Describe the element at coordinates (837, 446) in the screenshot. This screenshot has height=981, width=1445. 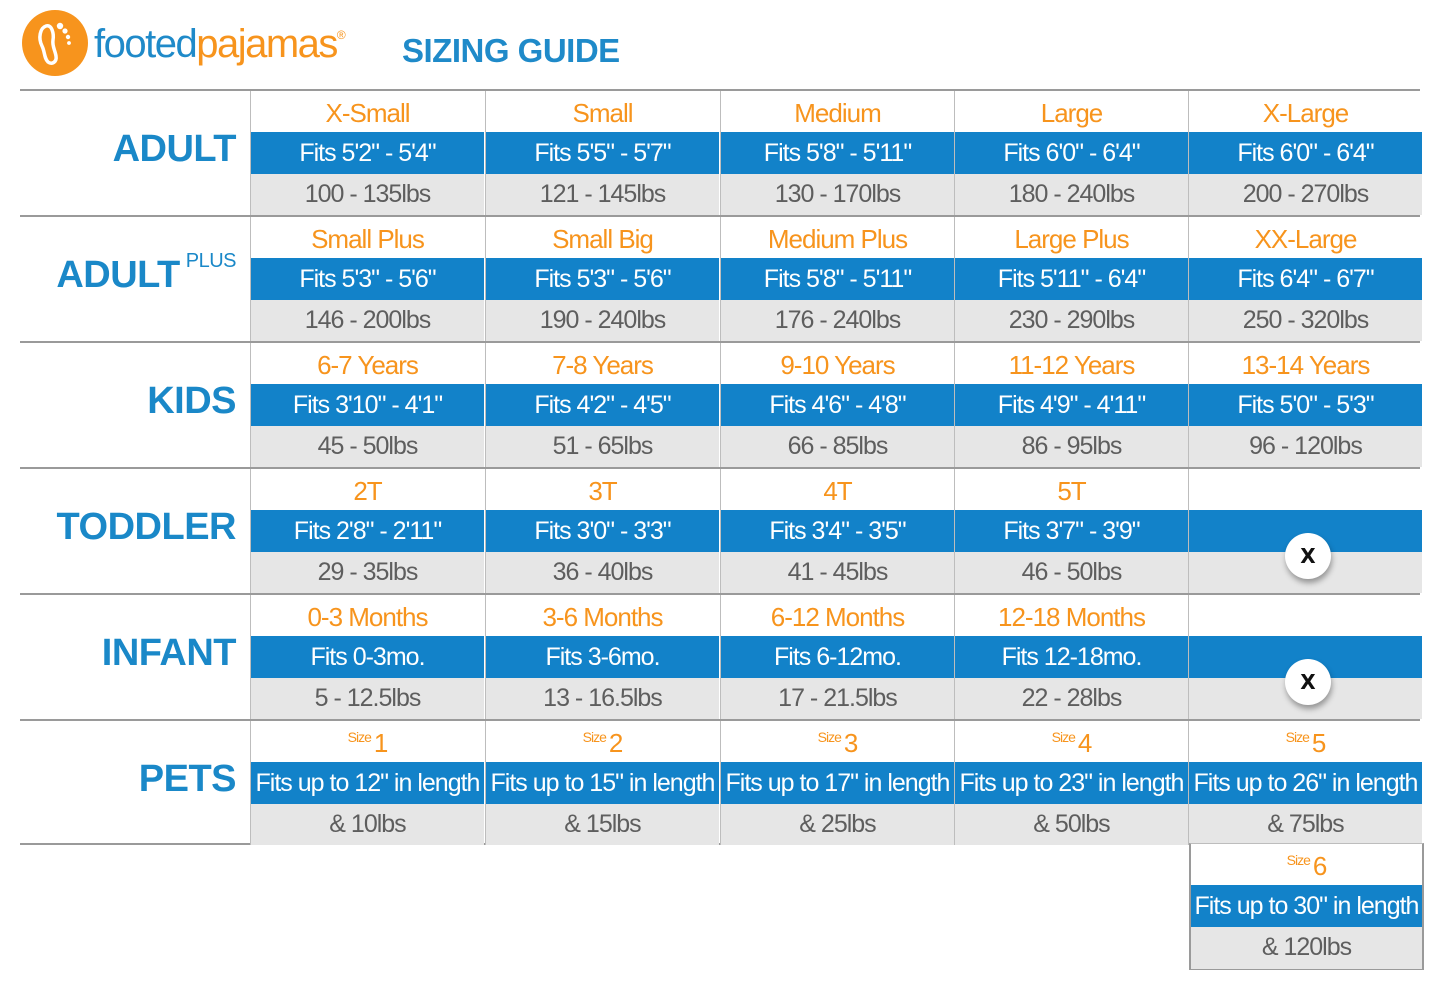
I see `weight-range: 66 - 85lbs` at that location.